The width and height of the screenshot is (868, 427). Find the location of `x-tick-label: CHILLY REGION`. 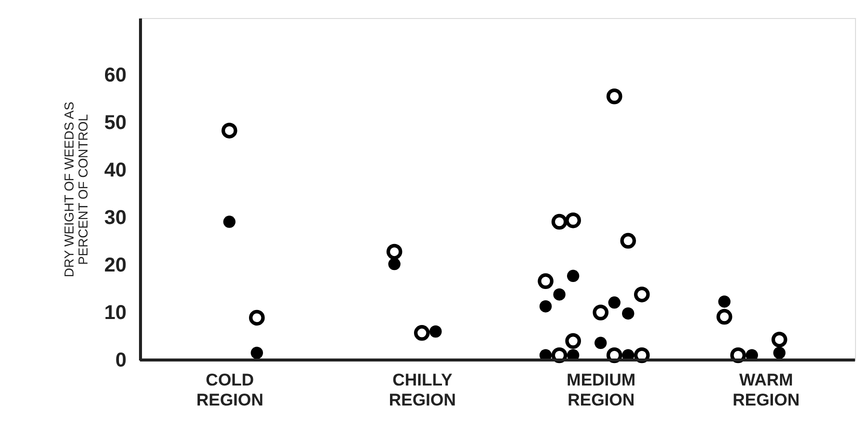

x-tick-label: CHILLY REGION is located at coordinates (422, 390).